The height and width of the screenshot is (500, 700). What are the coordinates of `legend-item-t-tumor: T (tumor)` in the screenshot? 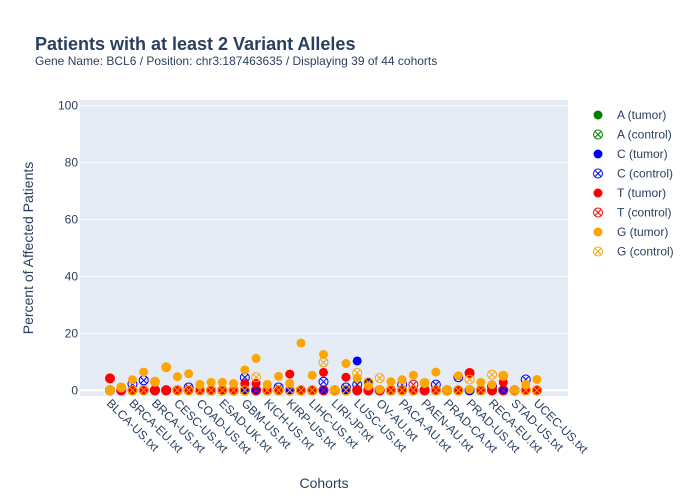 It's located at (630, 193).